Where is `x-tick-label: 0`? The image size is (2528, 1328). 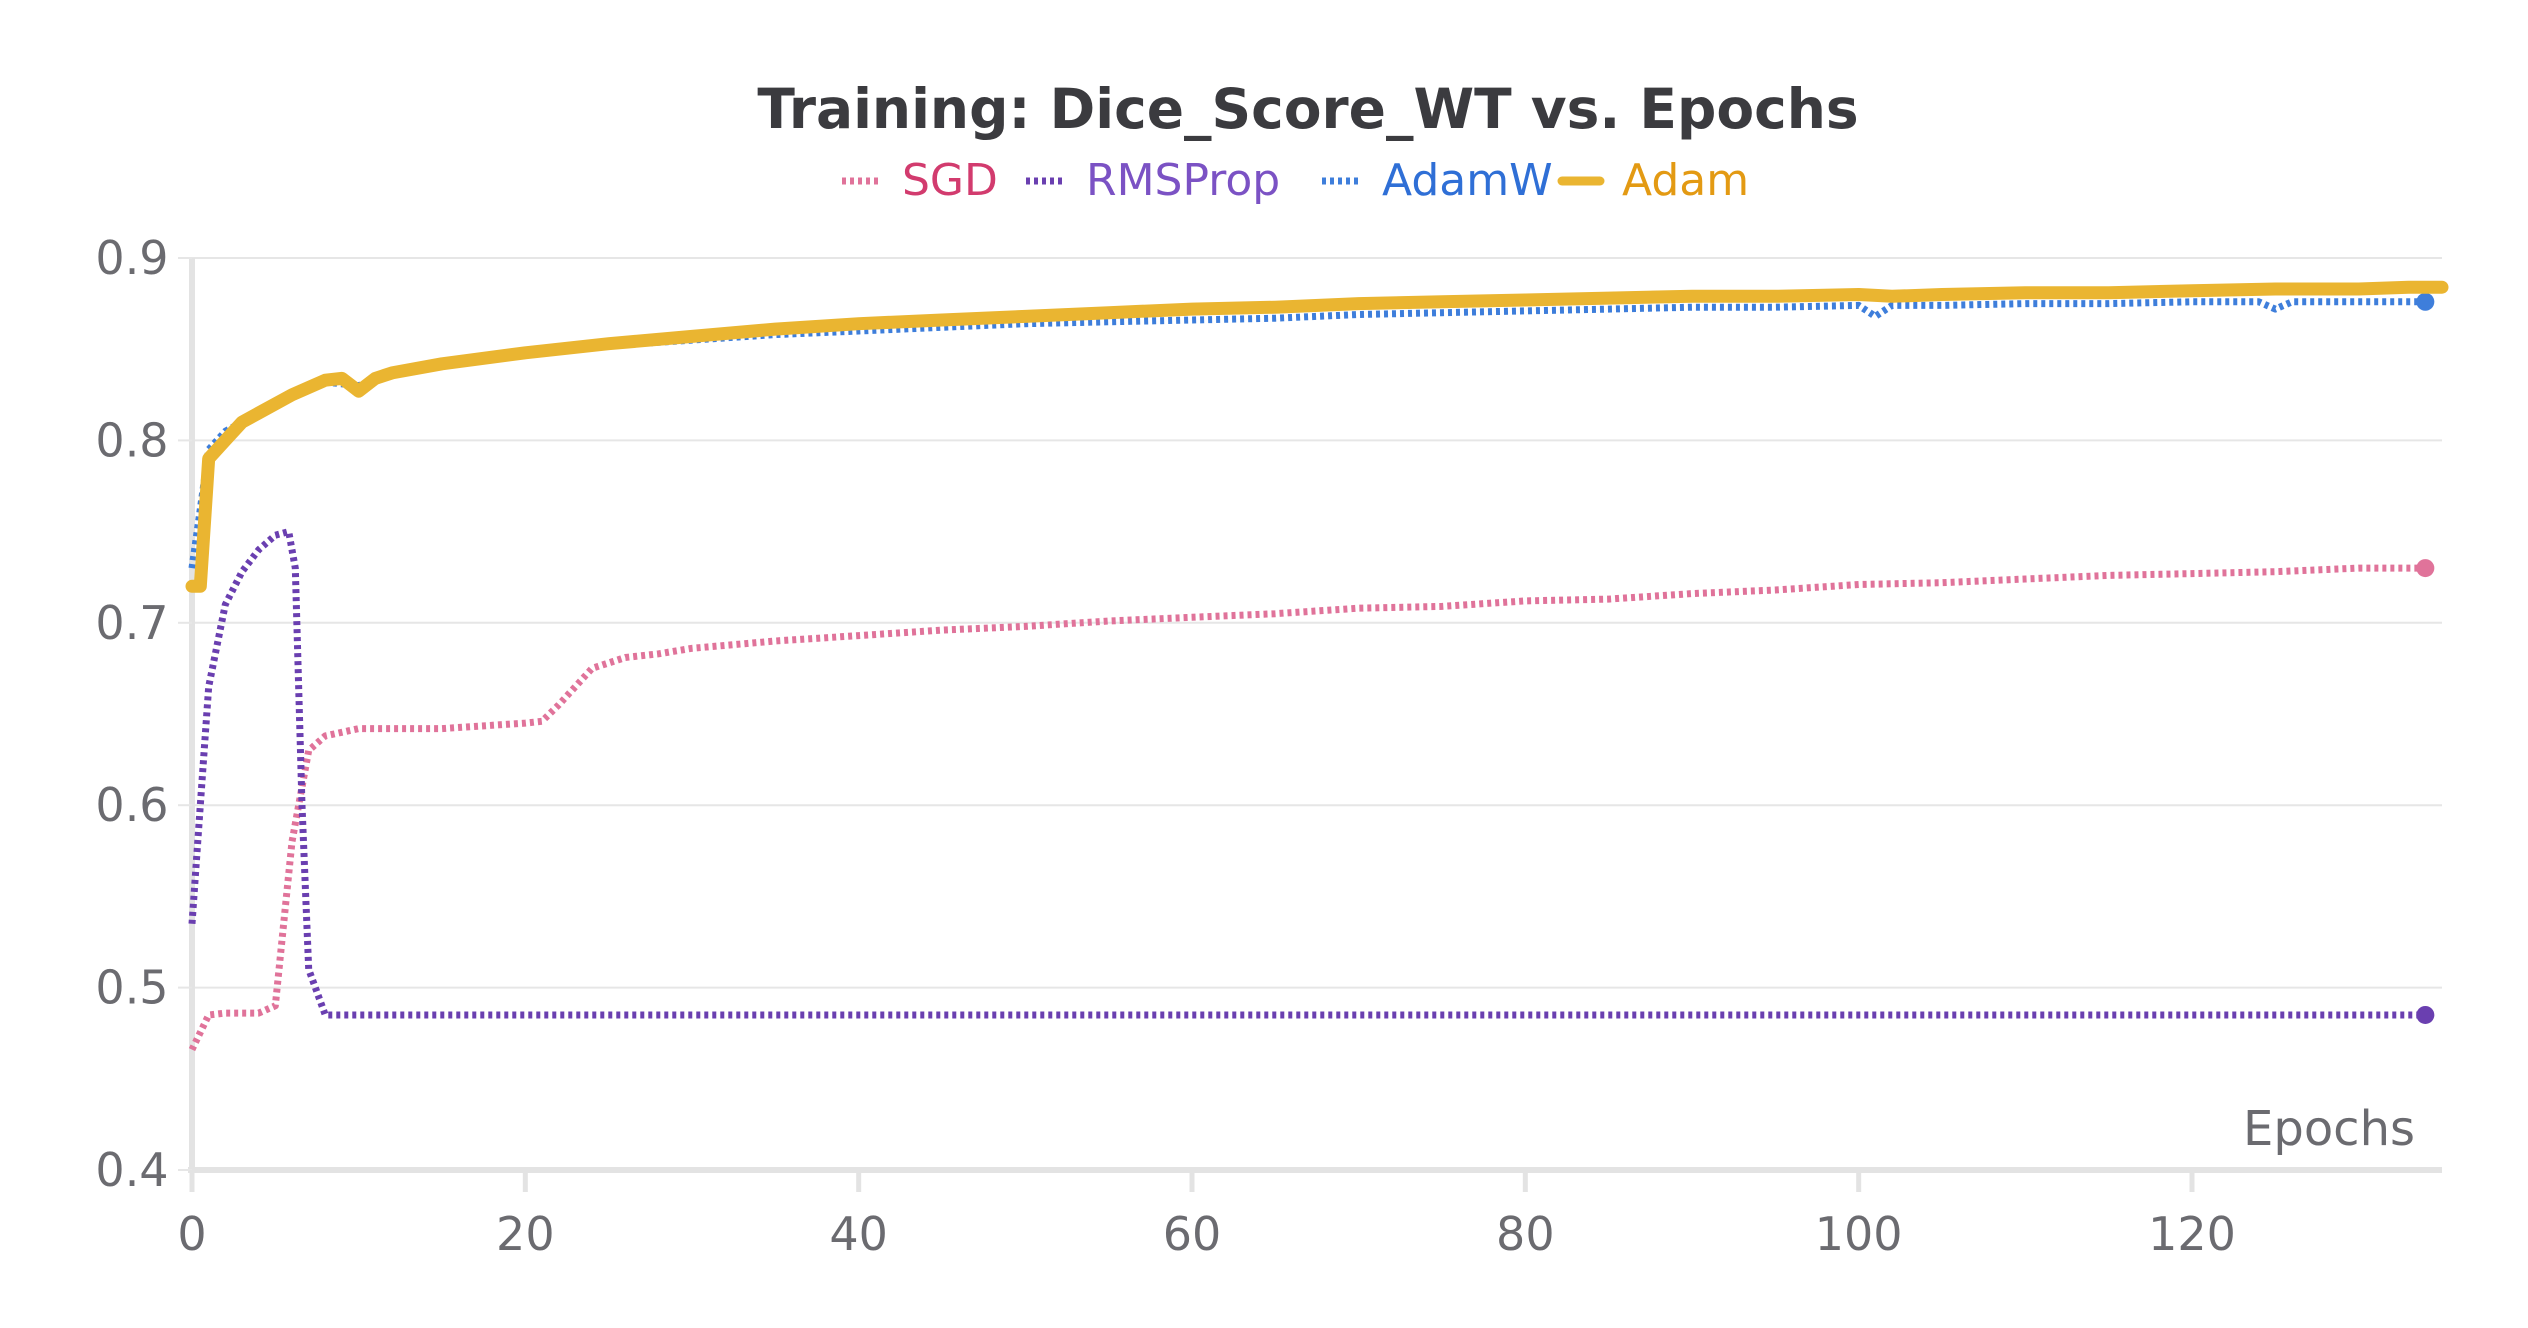 x-tick-label: 0 is located at coordinates (191, 1234).